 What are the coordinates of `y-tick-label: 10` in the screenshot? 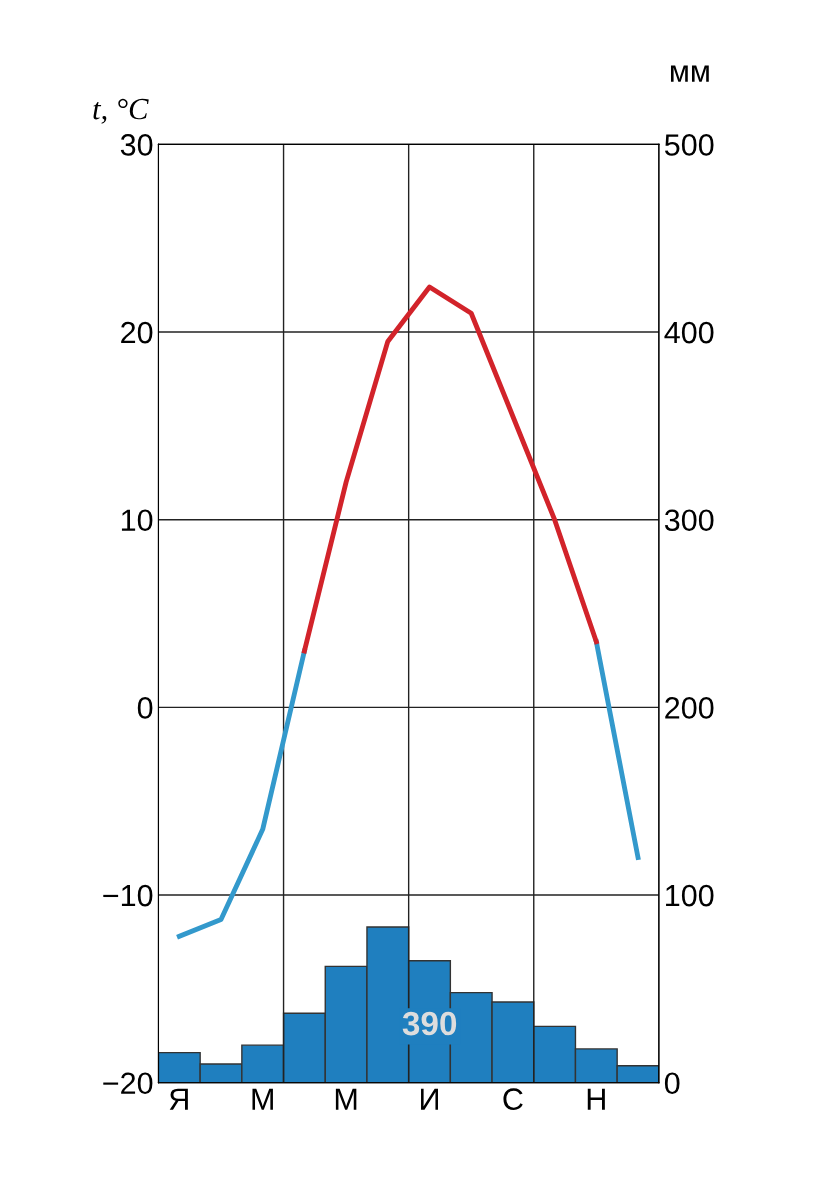 It's located at (137, 520).